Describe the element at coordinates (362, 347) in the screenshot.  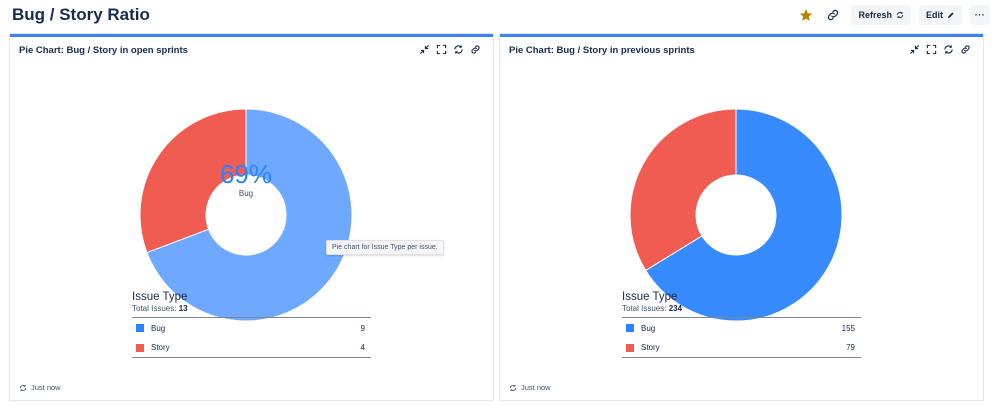
I see `legend-item-count: 4` at that location.